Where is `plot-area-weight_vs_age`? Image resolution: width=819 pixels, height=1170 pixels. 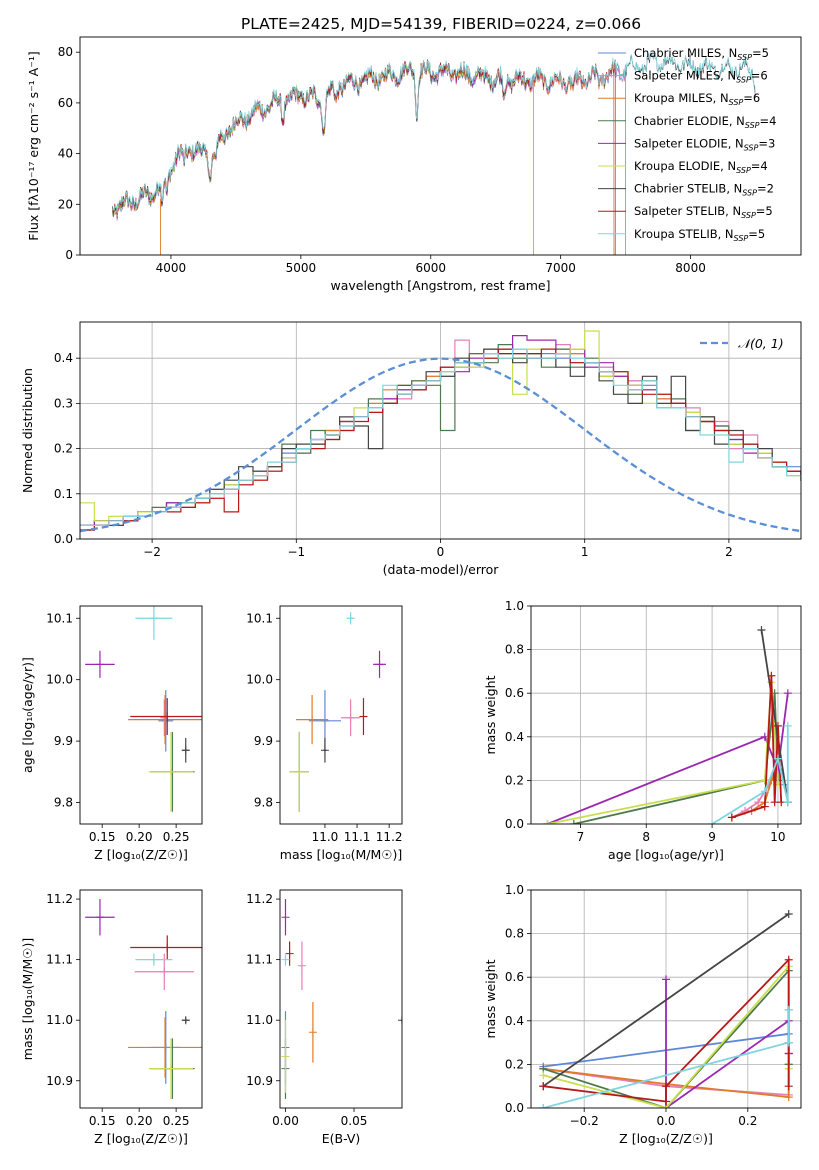 plot-area-weight_vs_age is located at coordinates (666, 715).